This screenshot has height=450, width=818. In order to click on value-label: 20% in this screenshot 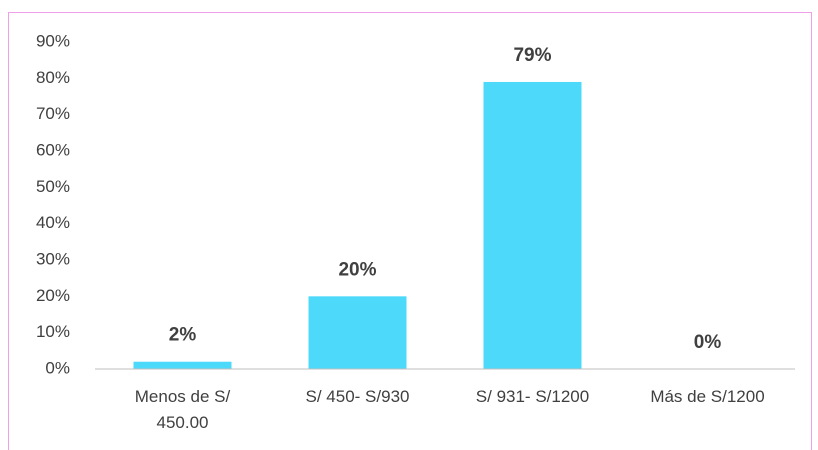, I will do `click(357, 269)`.